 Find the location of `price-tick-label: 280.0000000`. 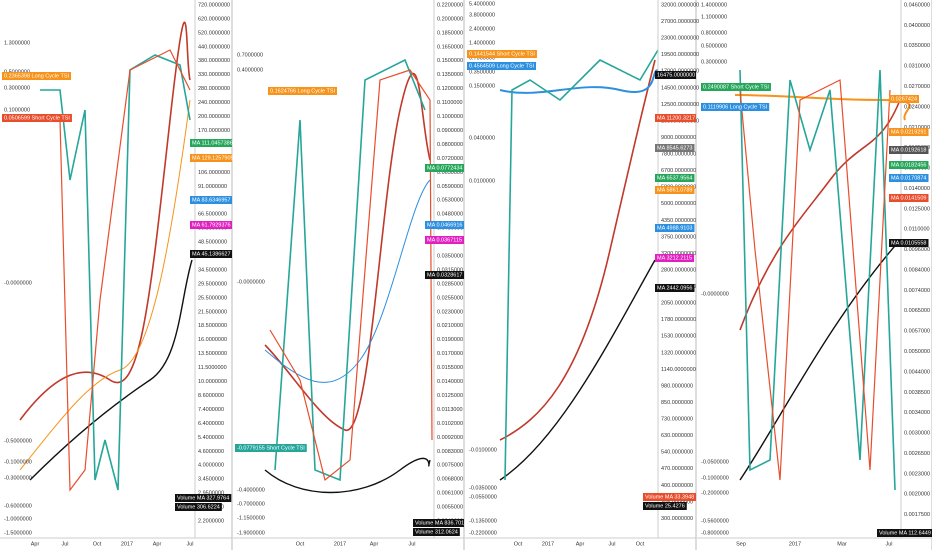

price-tick-label: 280.0000000 is located at coordinates (214, 89).